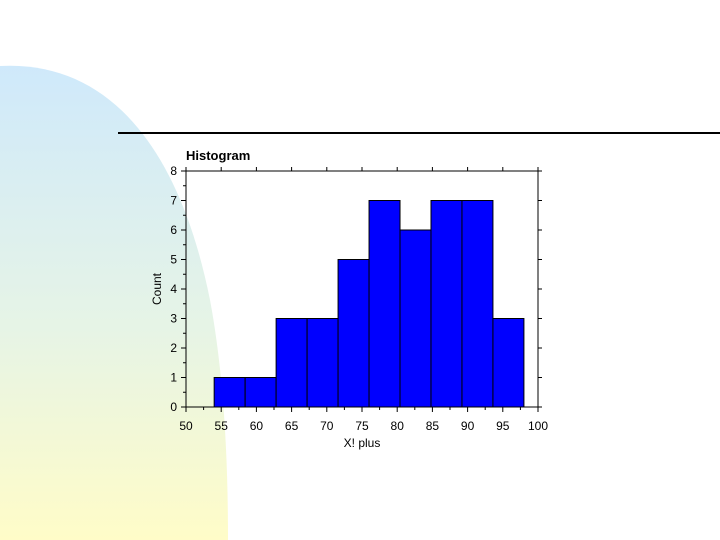 This screenshot has width=720, height=540. Describe the element at coordinates (362, 426) in the screenshot. I see `x-tick-label: 75` at that location.